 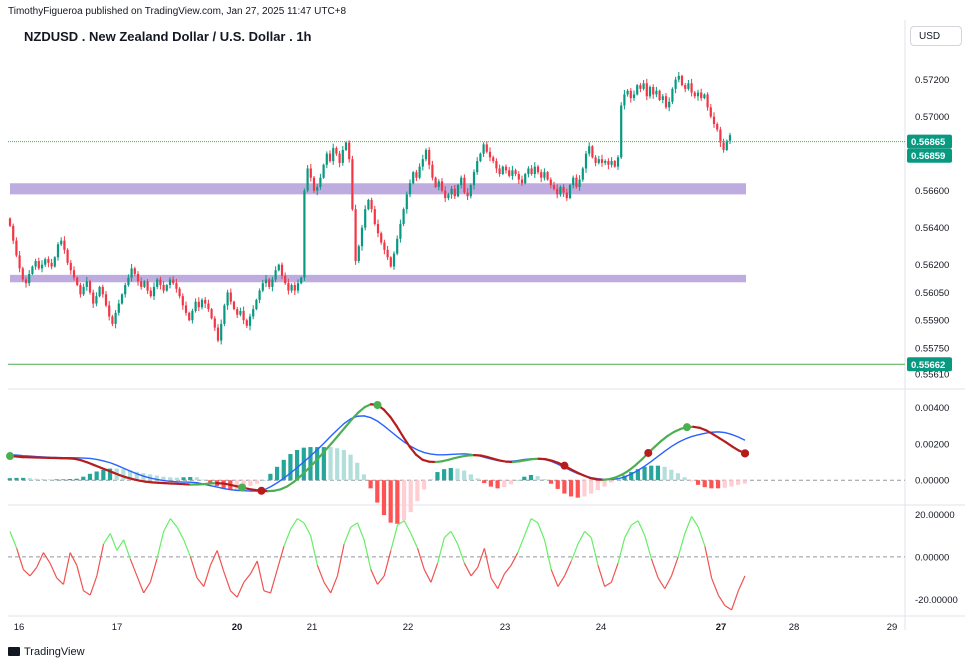 What do you see at coordinates (929, 364) in the screenshot?
I see `price-badge` at bounding box center [929, 364].